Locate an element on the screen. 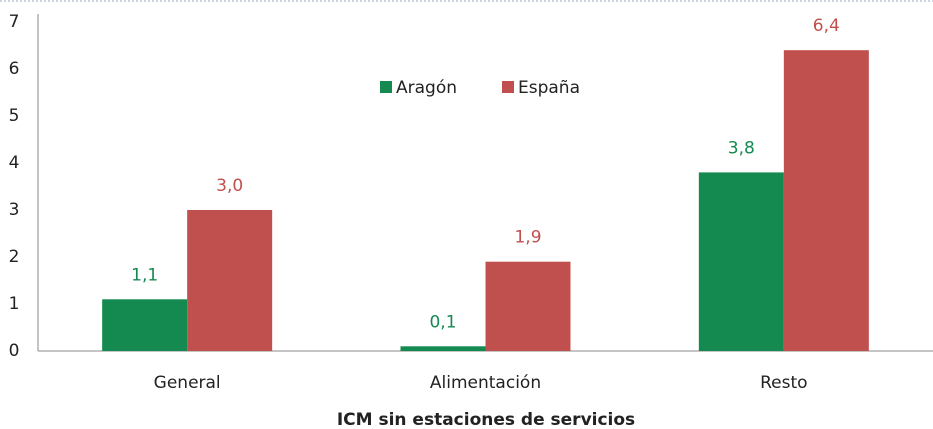 The image size is (933, 429). x-tick-label: Alimentación is located at coordinates (485, 383).